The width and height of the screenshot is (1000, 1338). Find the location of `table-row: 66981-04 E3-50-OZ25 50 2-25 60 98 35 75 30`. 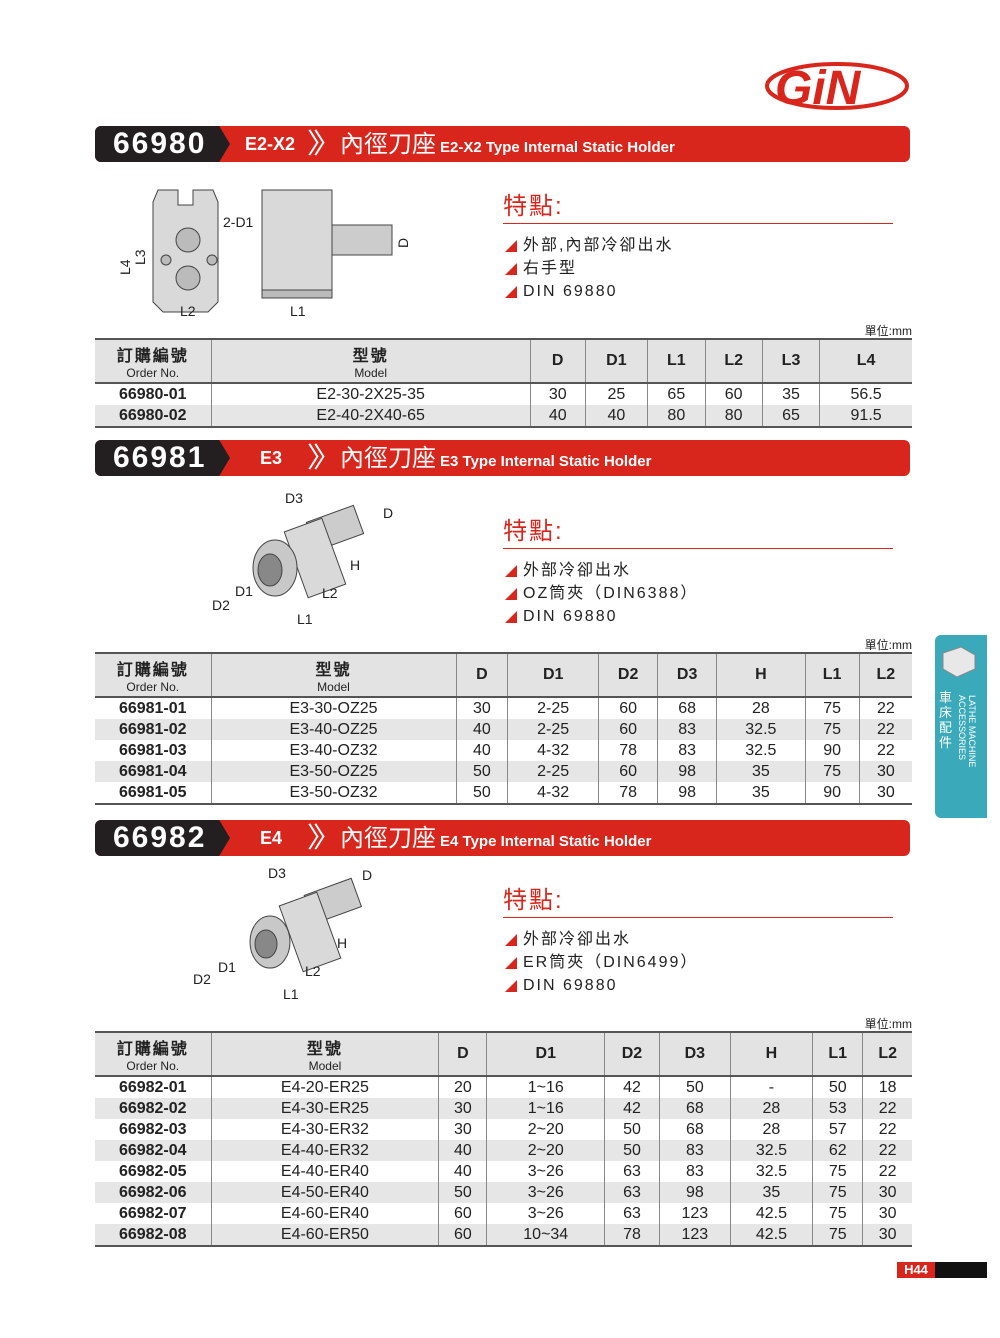

table-row: 66981-04 E3-50-OZ25 50 2-25 60 98 35 75 30 is located at coordinates (503, 771).